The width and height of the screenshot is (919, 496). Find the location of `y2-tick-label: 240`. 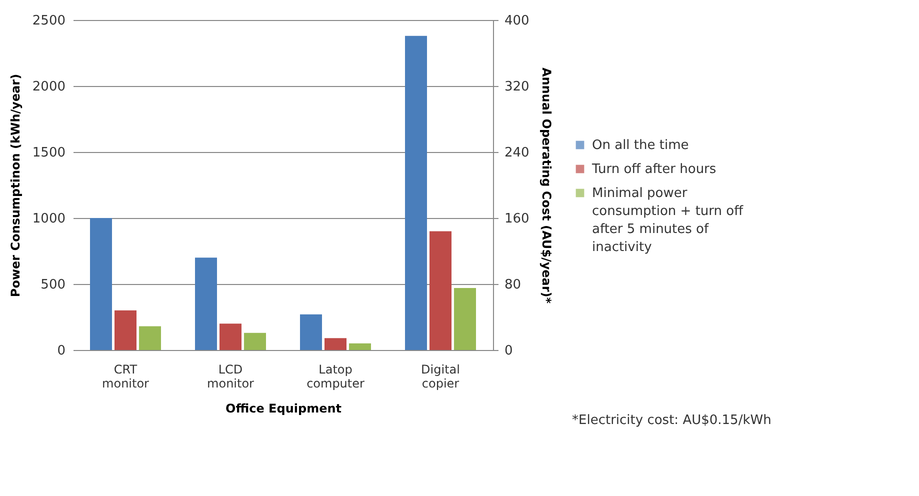

y2-tick-label: 240 is located at coordinates (517, 153).